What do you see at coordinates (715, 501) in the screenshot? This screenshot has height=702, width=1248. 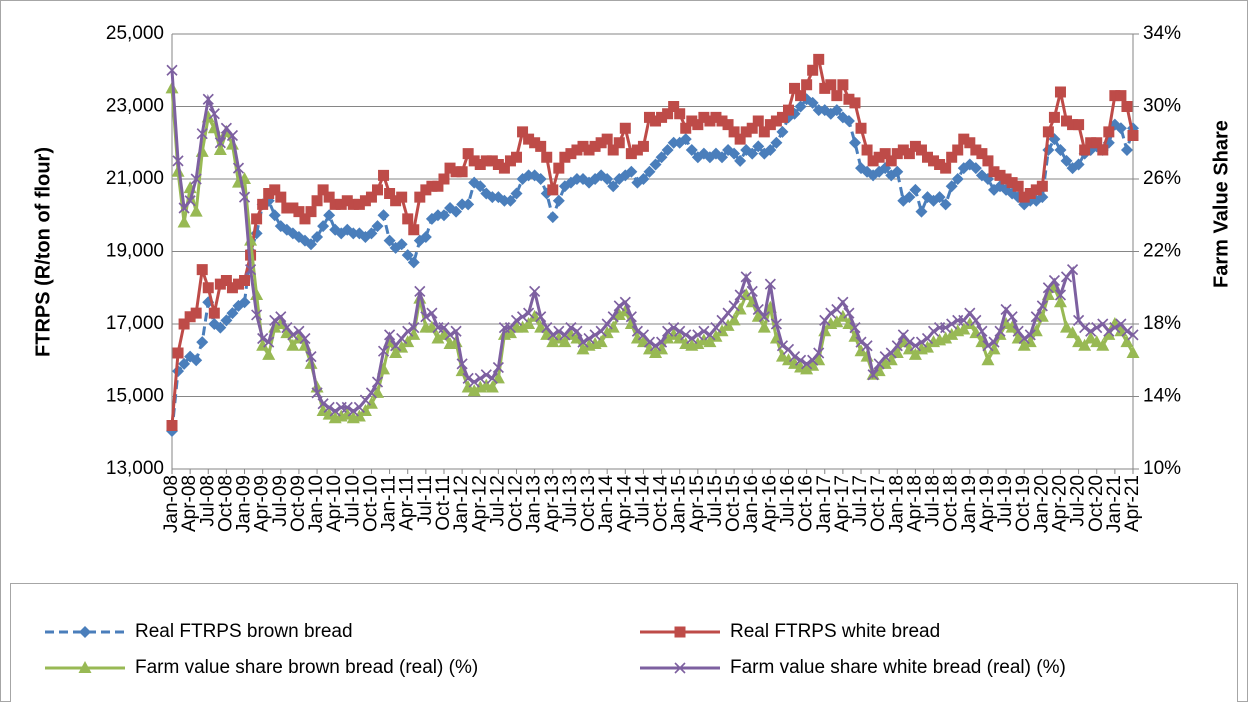 I see `x-tick-label: Jul-15` at bounding box center [715, 501].